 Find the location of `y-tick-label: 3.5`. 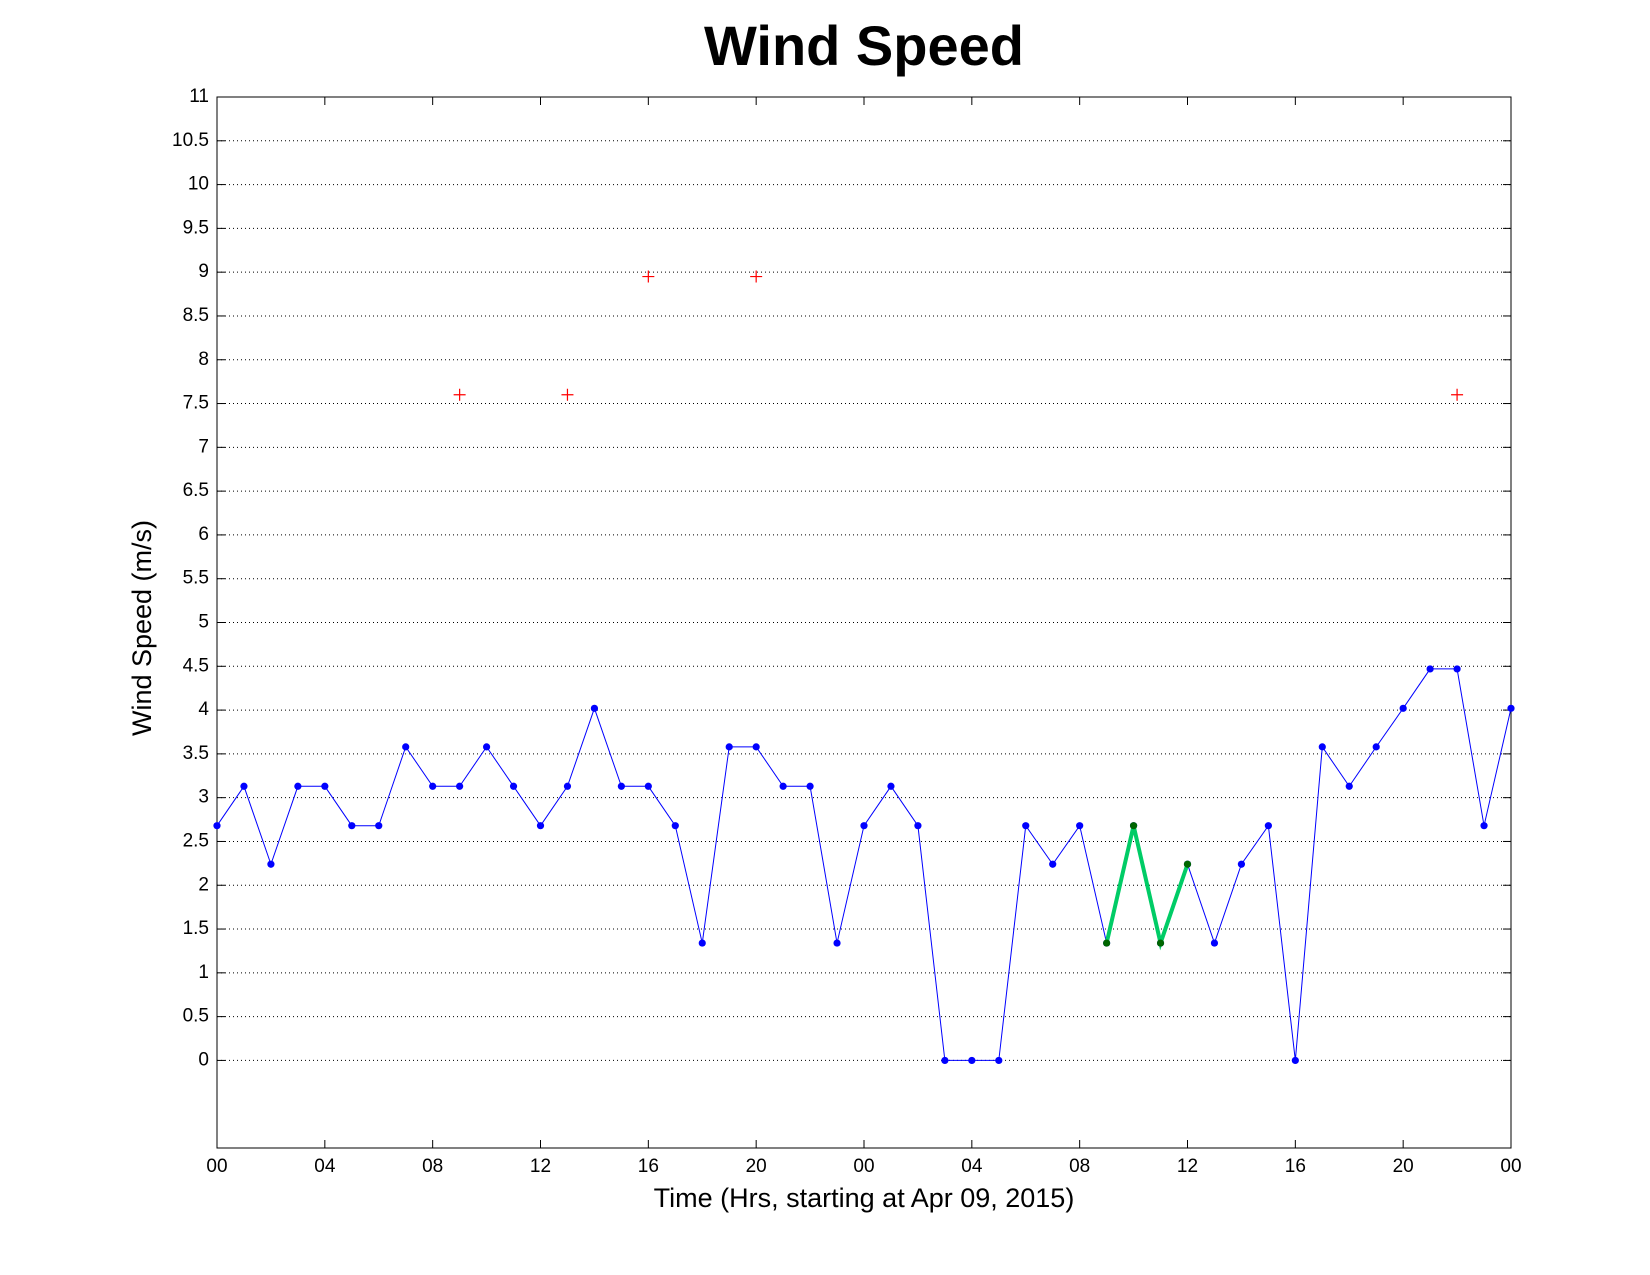

y-tick-label: 3.5 is located at coordinates (196, 753).